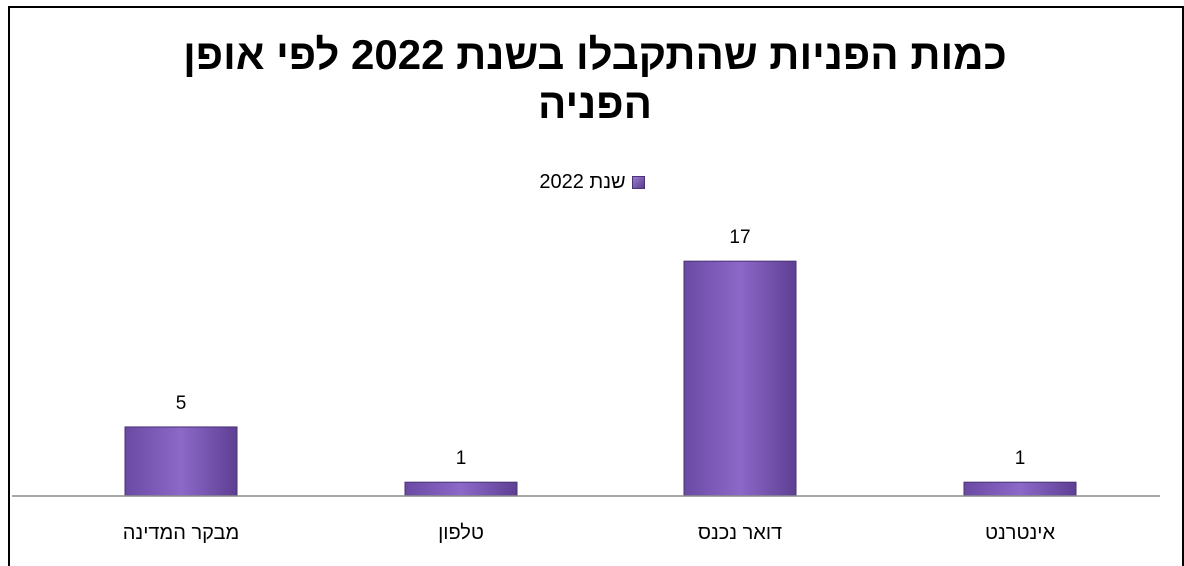 The width and height of the screenshot is (1184, 566). Describe the element at coordinates (740, 533) in the screenshot. I see `x-tick-label-2: דואר נכנס` at that location.